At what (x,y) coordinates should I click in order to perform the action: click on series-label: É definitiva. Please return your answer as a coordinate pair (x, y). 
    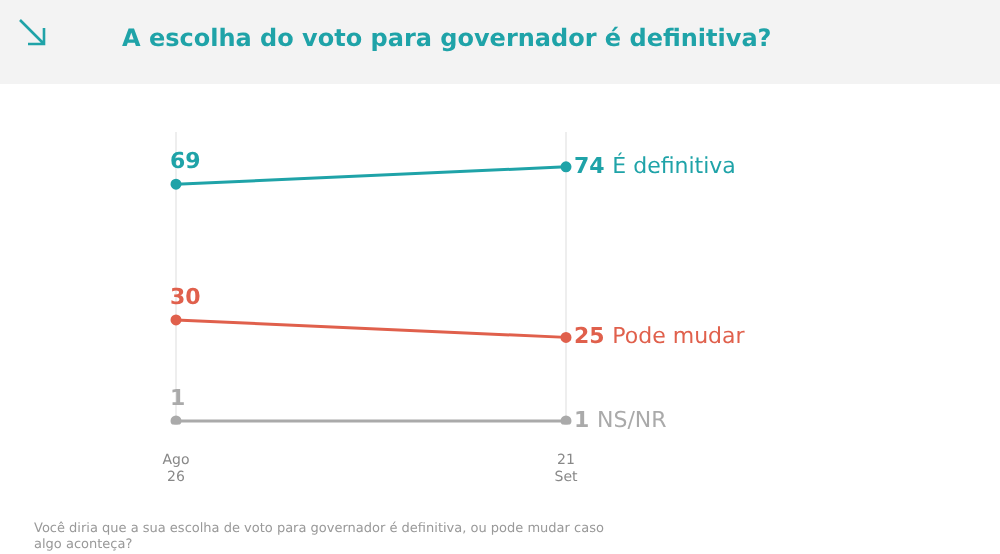
    Looking at the image, I should click on (674, 164).